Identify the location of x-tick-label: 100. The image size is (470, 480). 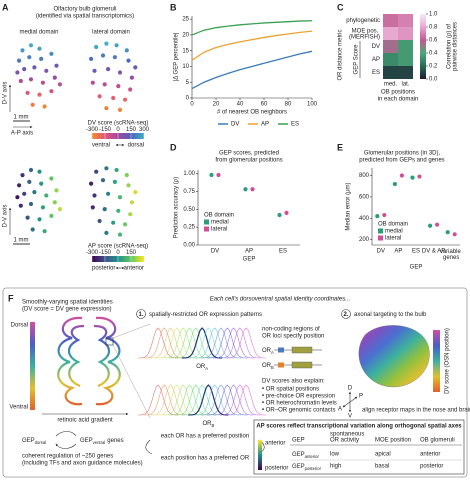
(312, 105).